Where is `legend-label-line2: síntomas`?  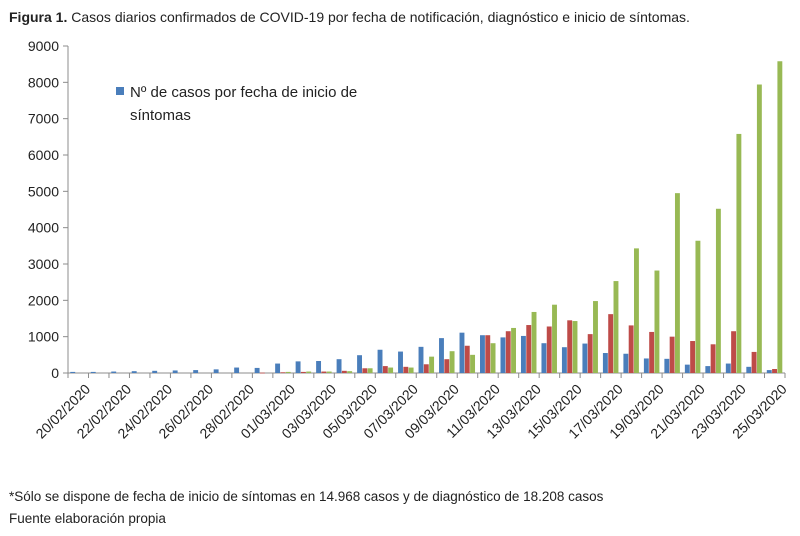
legend-label-line2: síntomas is located at coordinates (160, 115).